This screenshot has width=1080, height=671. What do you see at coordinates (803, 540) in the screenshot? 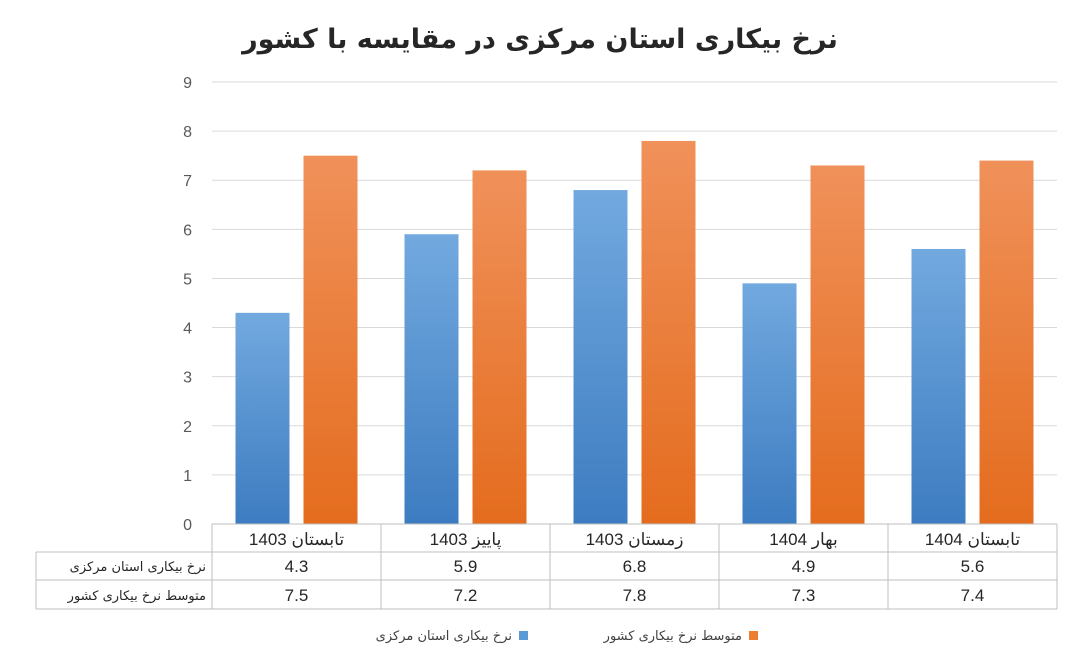
I see `category-label: بهار 1404` at bounding box center [803, 540].